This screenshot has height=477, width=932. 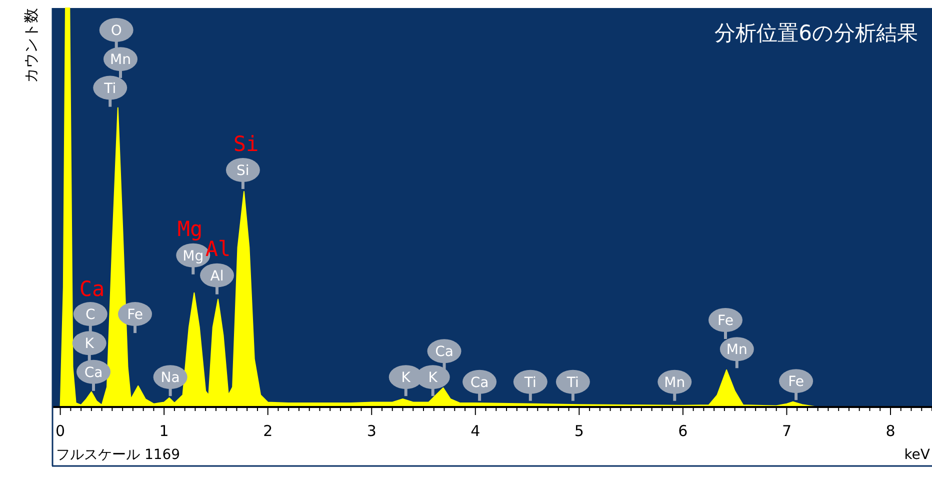 What do you see at coordinates (787, 431) in the screenshot?
I see `x-tick-label: 7` at bounding box center [787, 431].